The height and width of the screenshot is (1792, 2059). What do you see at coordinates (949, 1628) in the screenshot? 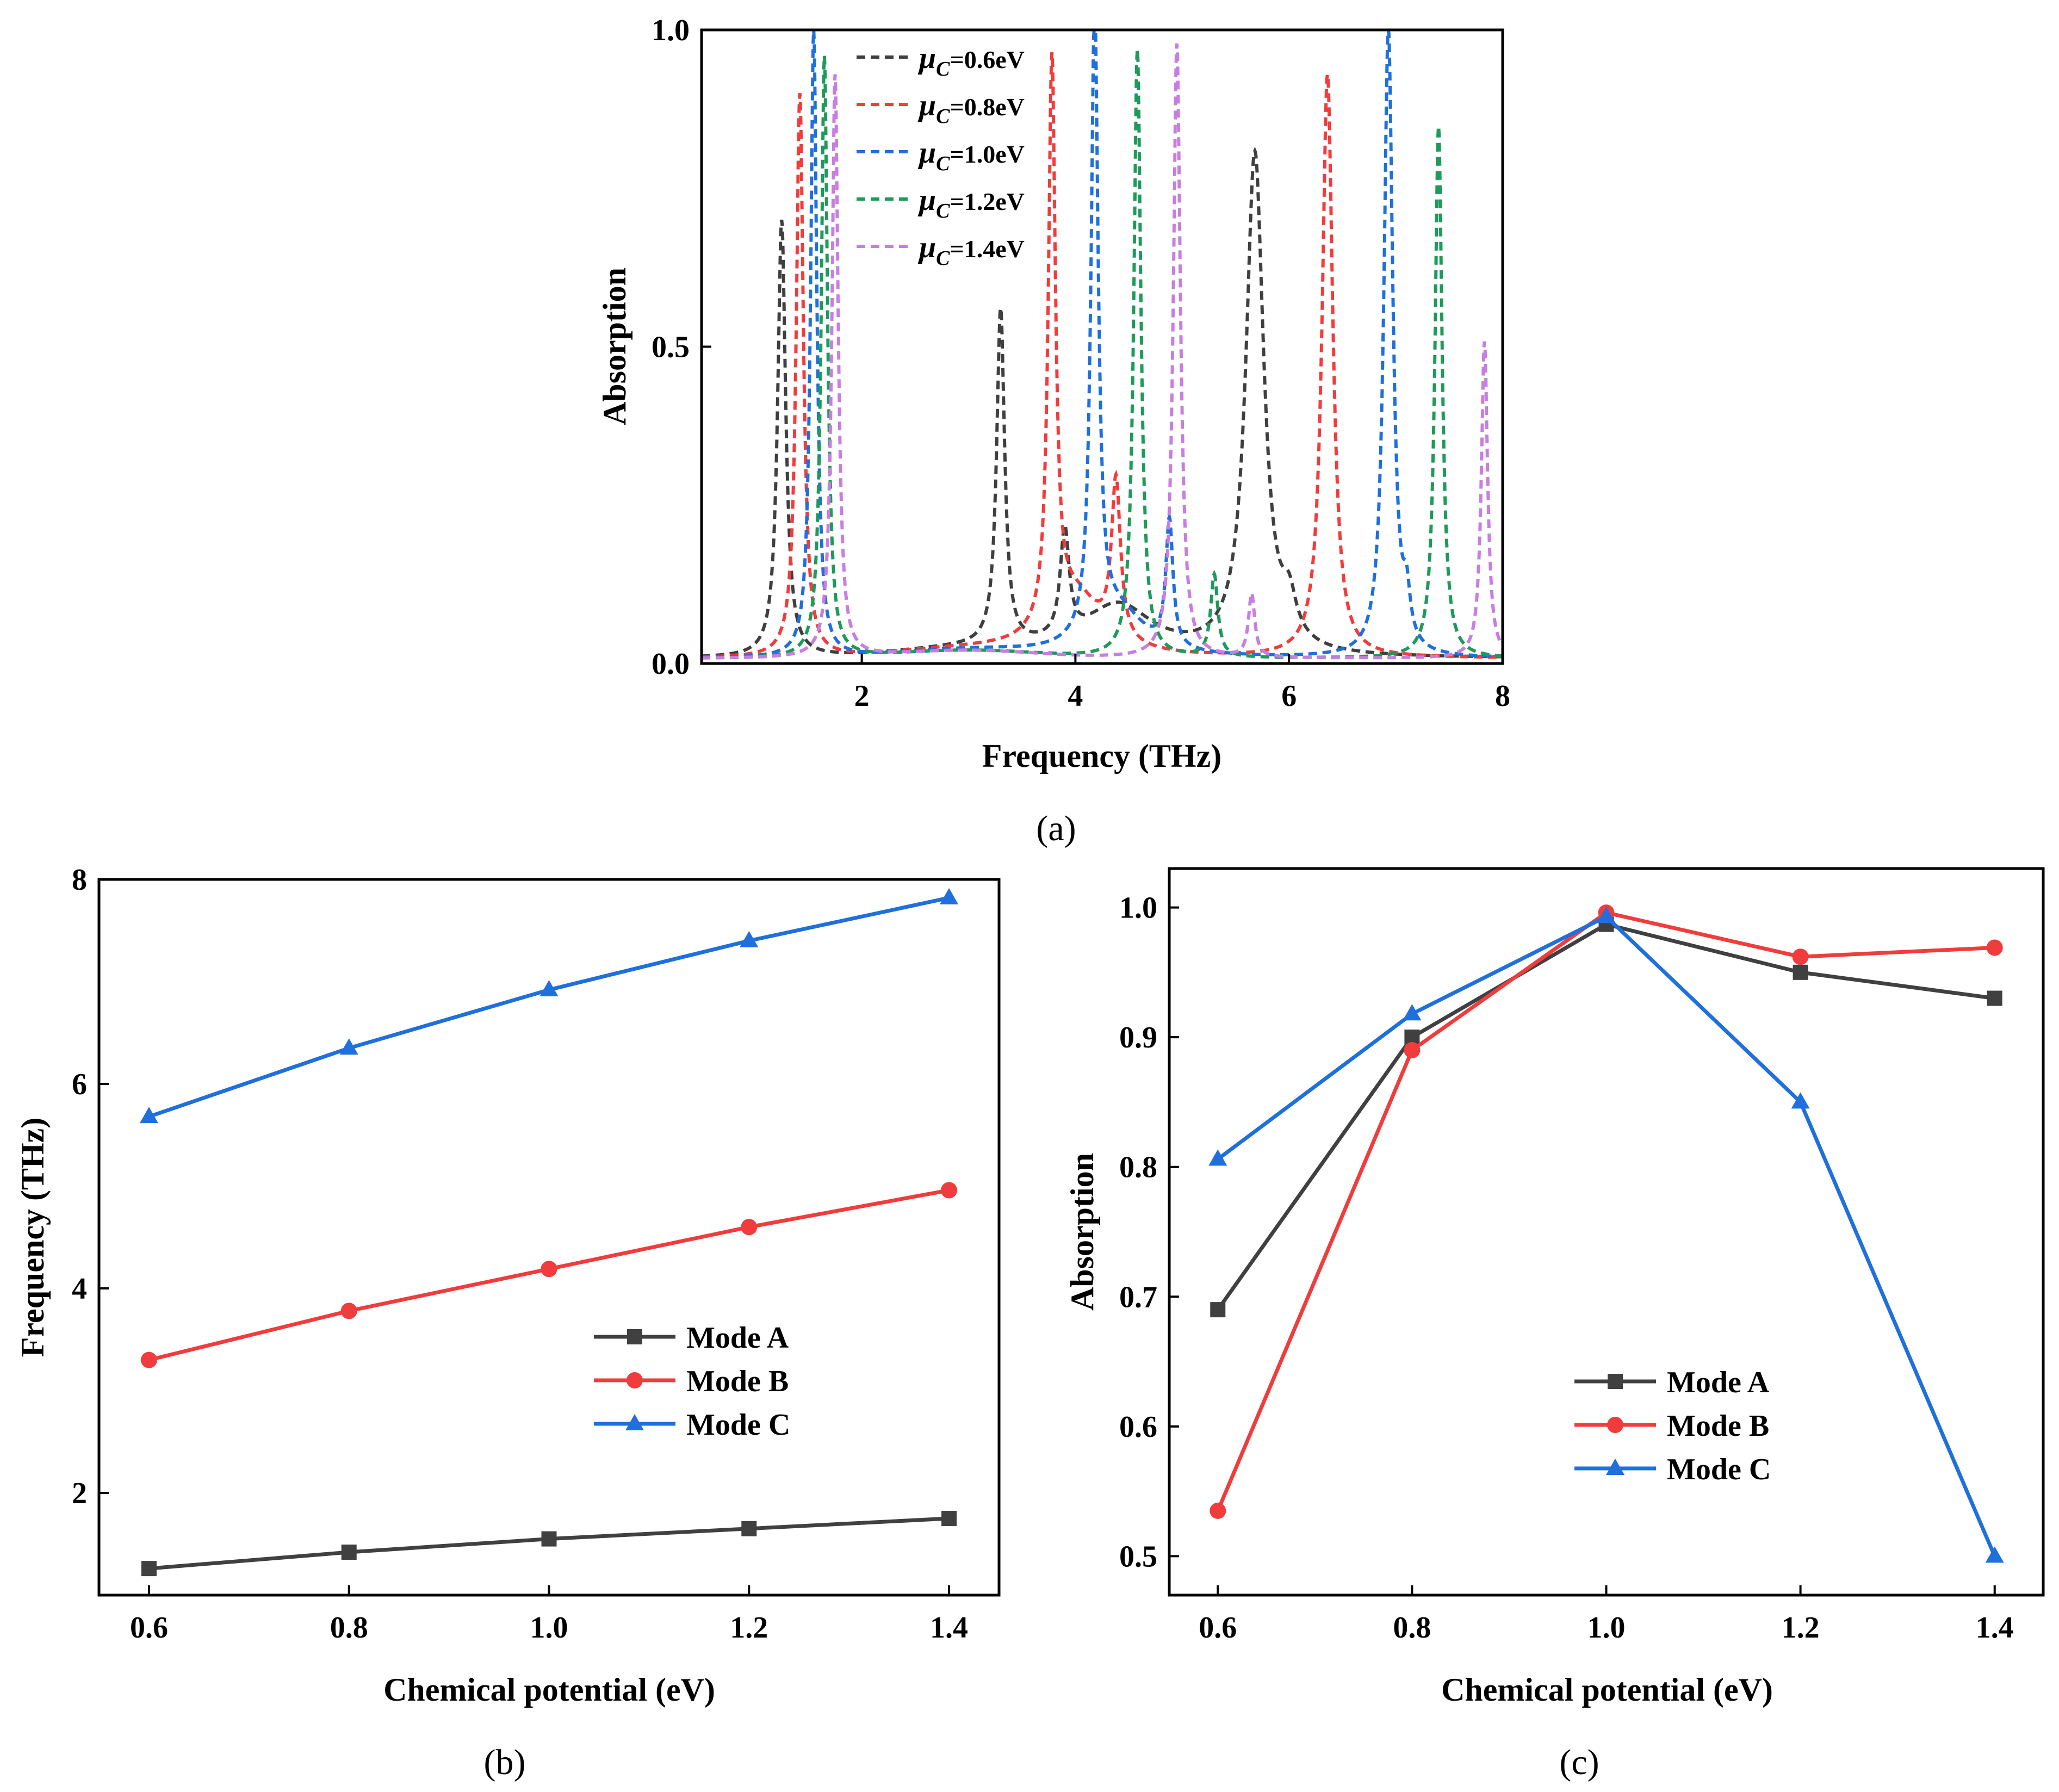
I see `b-x-tick-label: 1.4` at bounding box center [949, 1628].